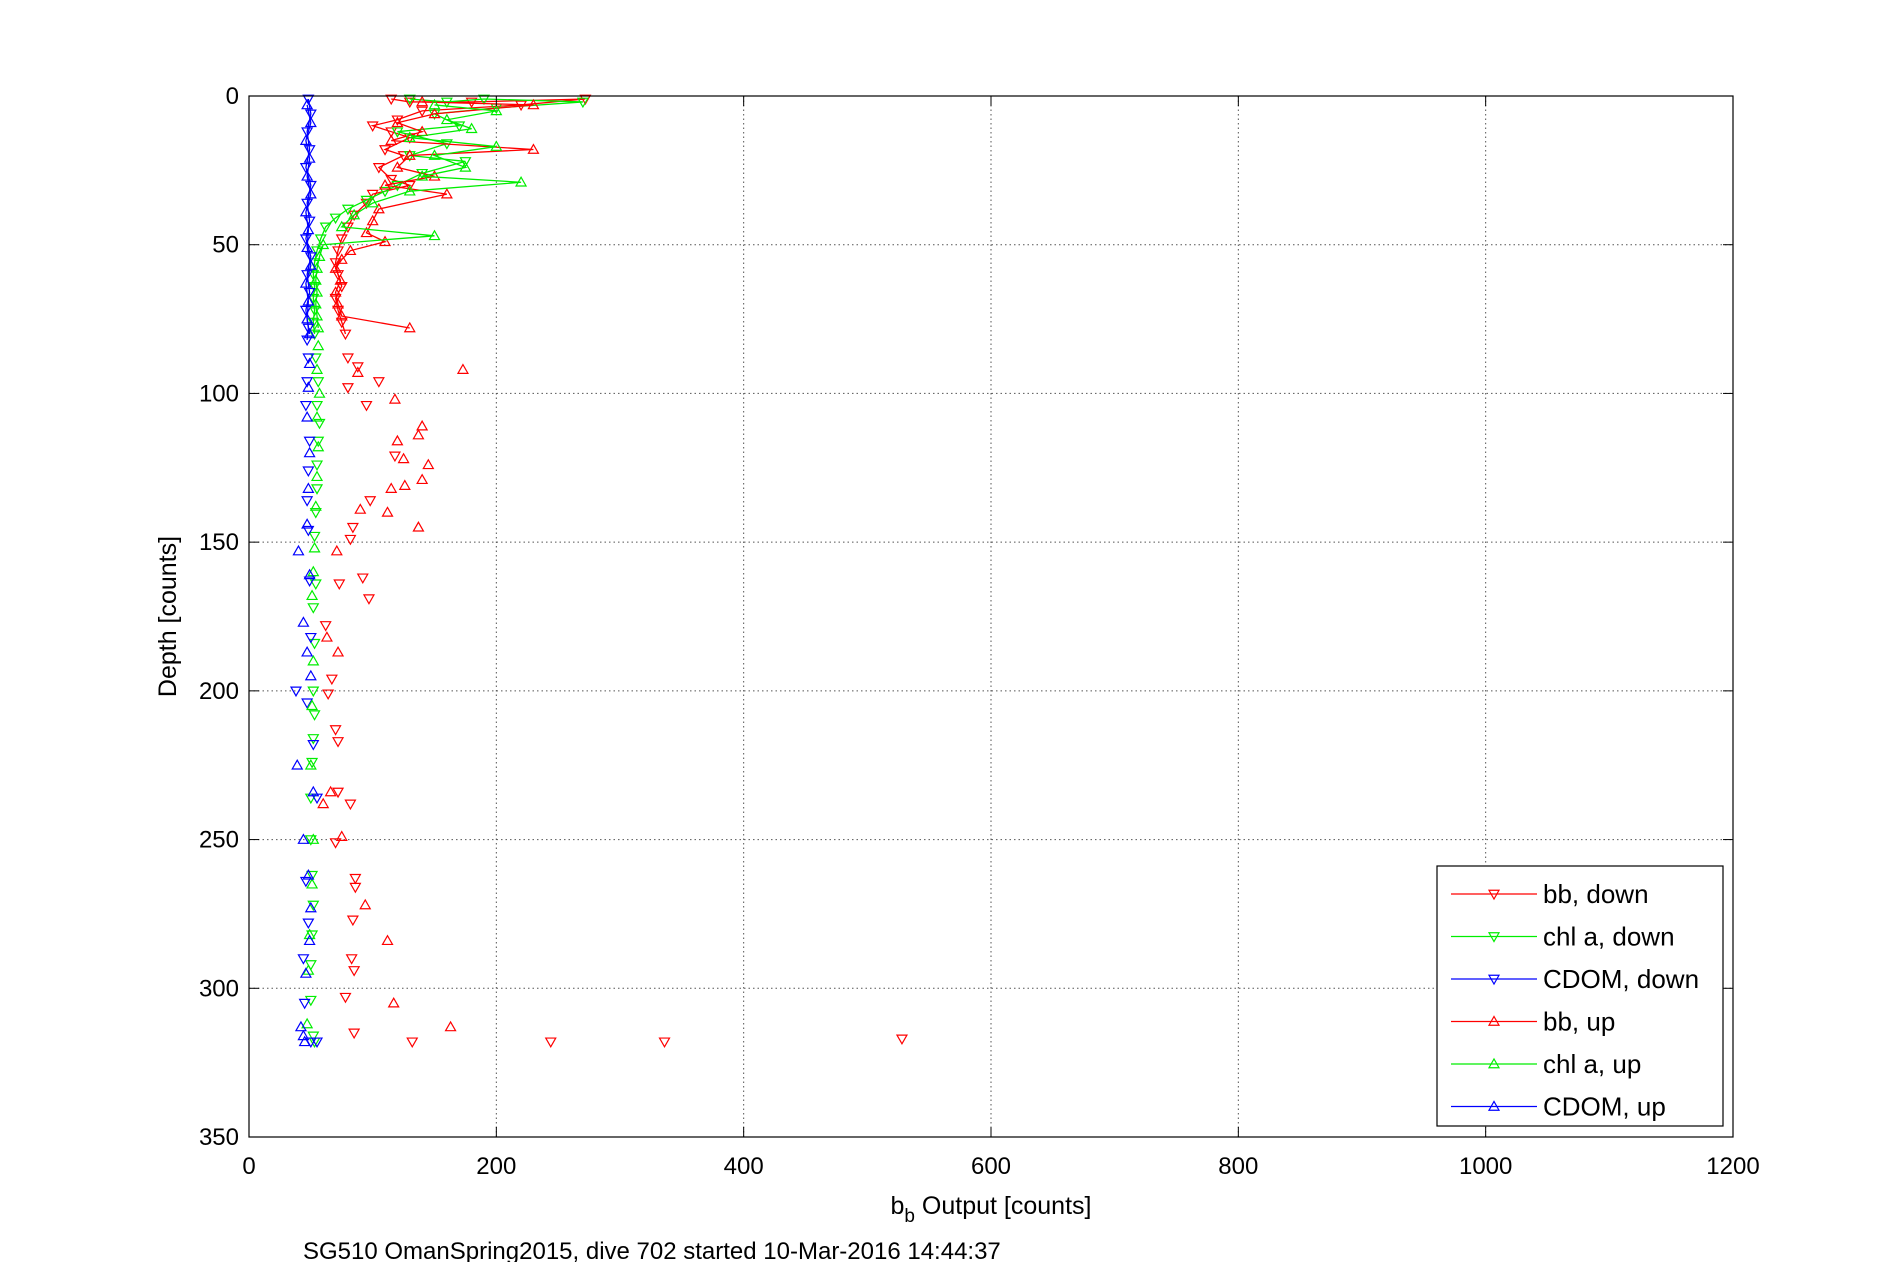 This screenshot has width=1891, height=1262. Describe the element at coordinates (496, 1166) in the screenshot. I see `x-tick-label: 200` at that location.